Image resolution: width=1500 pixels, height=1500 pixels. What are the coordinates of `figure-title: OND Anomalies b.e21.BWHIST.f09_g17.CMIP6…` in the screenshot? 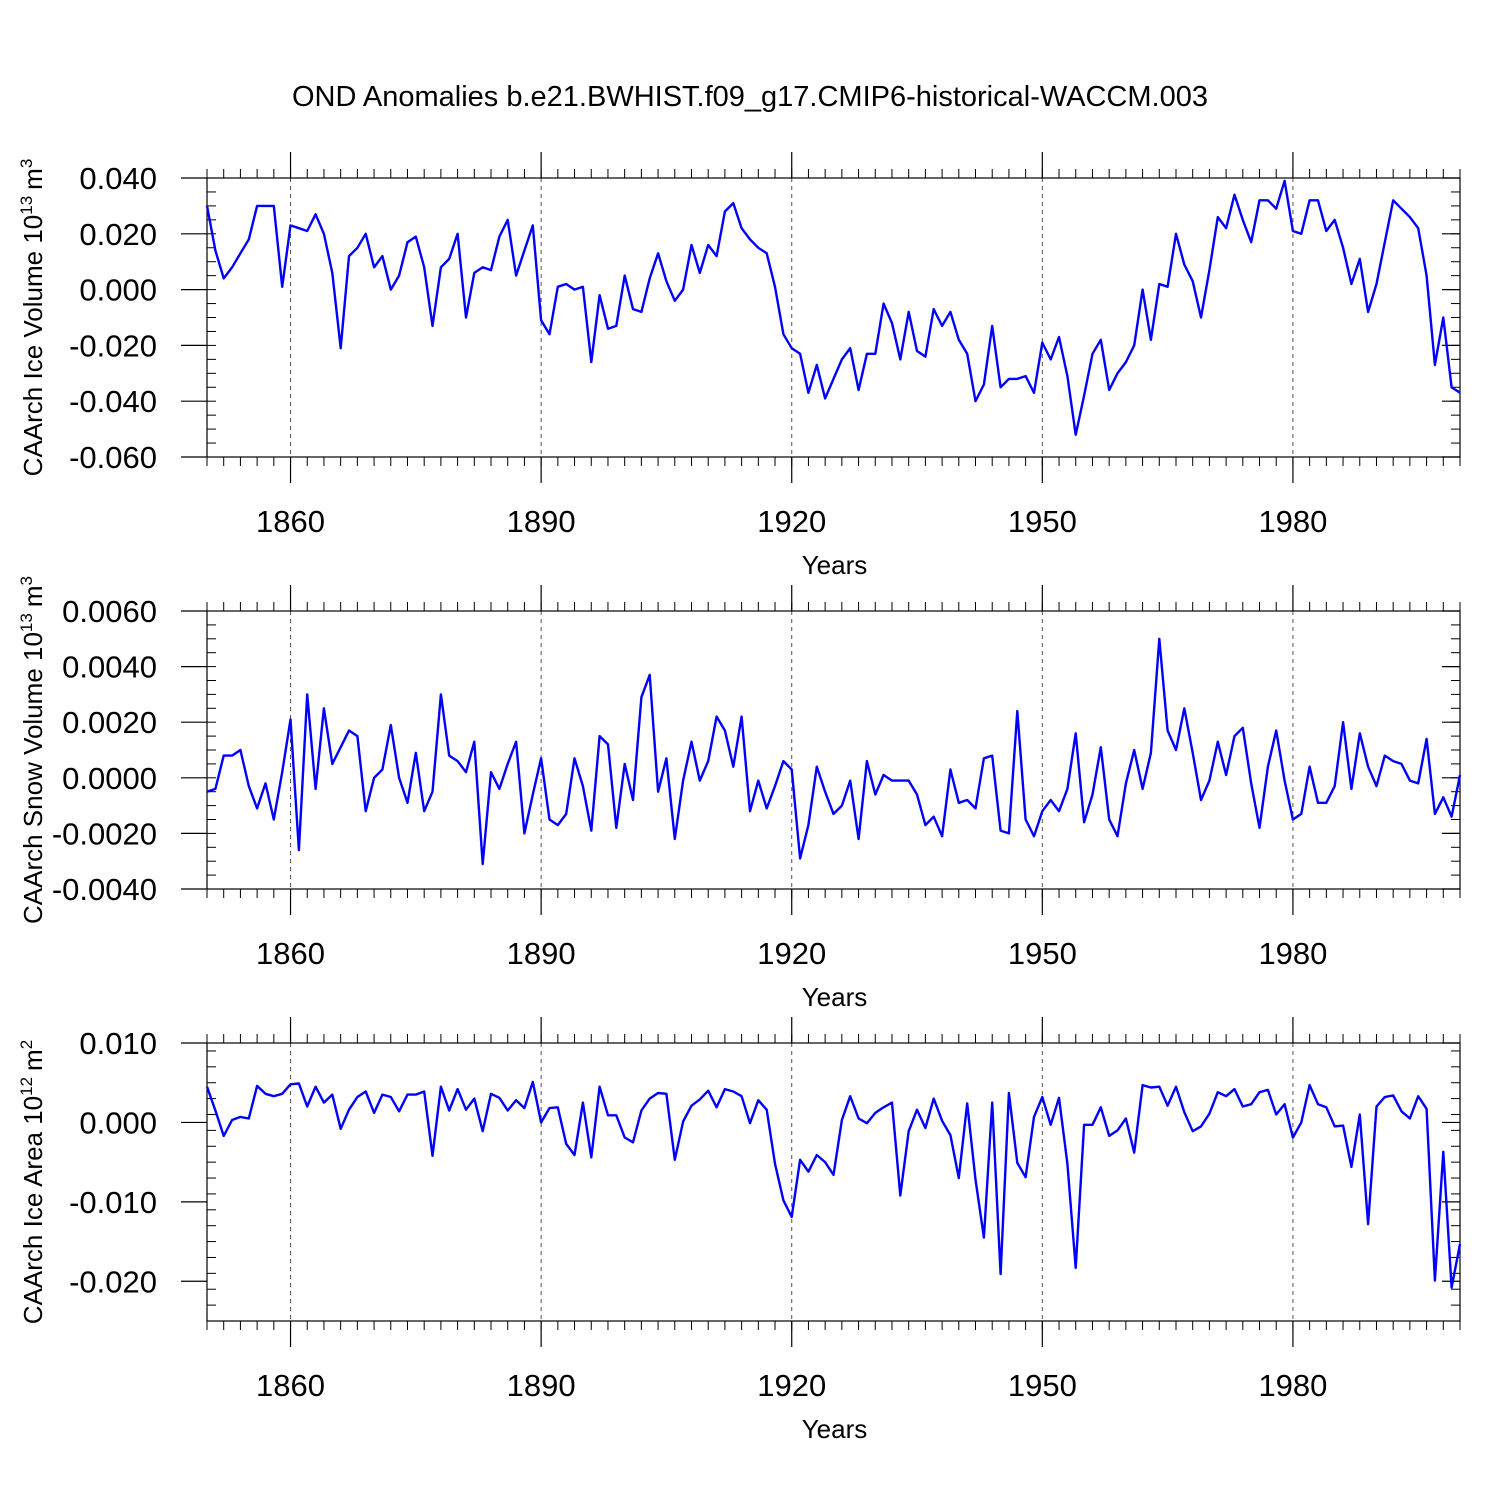 It's located at (750, 97).